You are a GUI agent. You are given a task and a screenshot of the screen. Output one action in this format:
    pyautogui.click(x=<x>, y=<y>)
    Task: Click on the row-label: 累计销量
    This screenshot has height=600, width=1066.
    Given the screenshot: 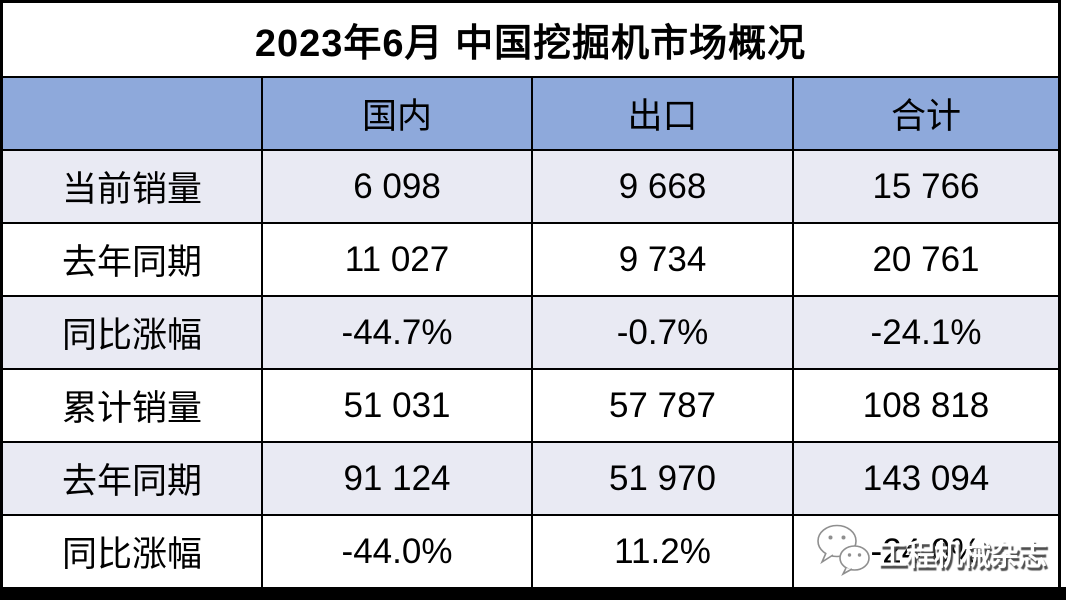 What is the action you would take?
    pyautogui.click(x=131, y=408)
    